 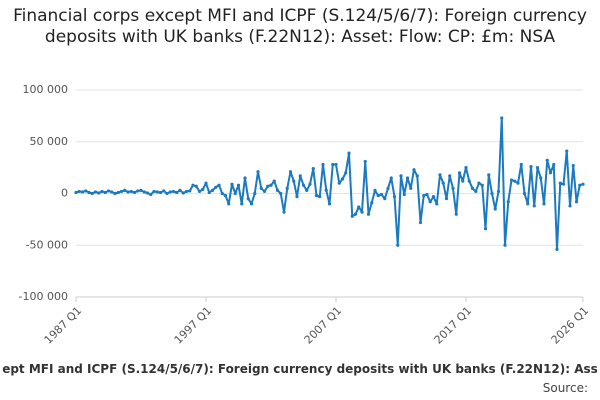 What do you see at coordinates (63, 325) in the screenshot?
I see `x-tick-label: 1987 Q1` at bounding box center [63, 325].